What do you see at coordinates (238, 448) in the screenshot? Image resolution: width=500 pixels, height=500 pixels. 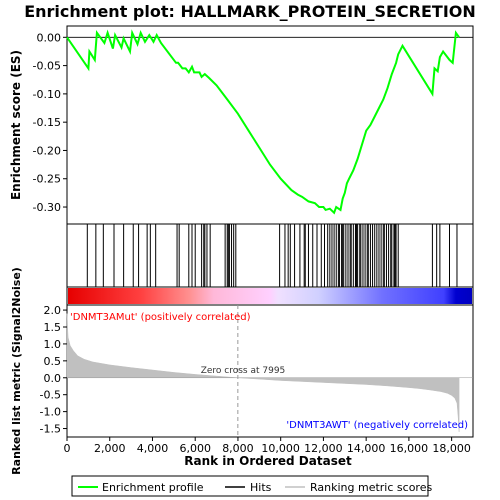 I see `x-tick-label: 8,000` at bounding box center [238, 448].